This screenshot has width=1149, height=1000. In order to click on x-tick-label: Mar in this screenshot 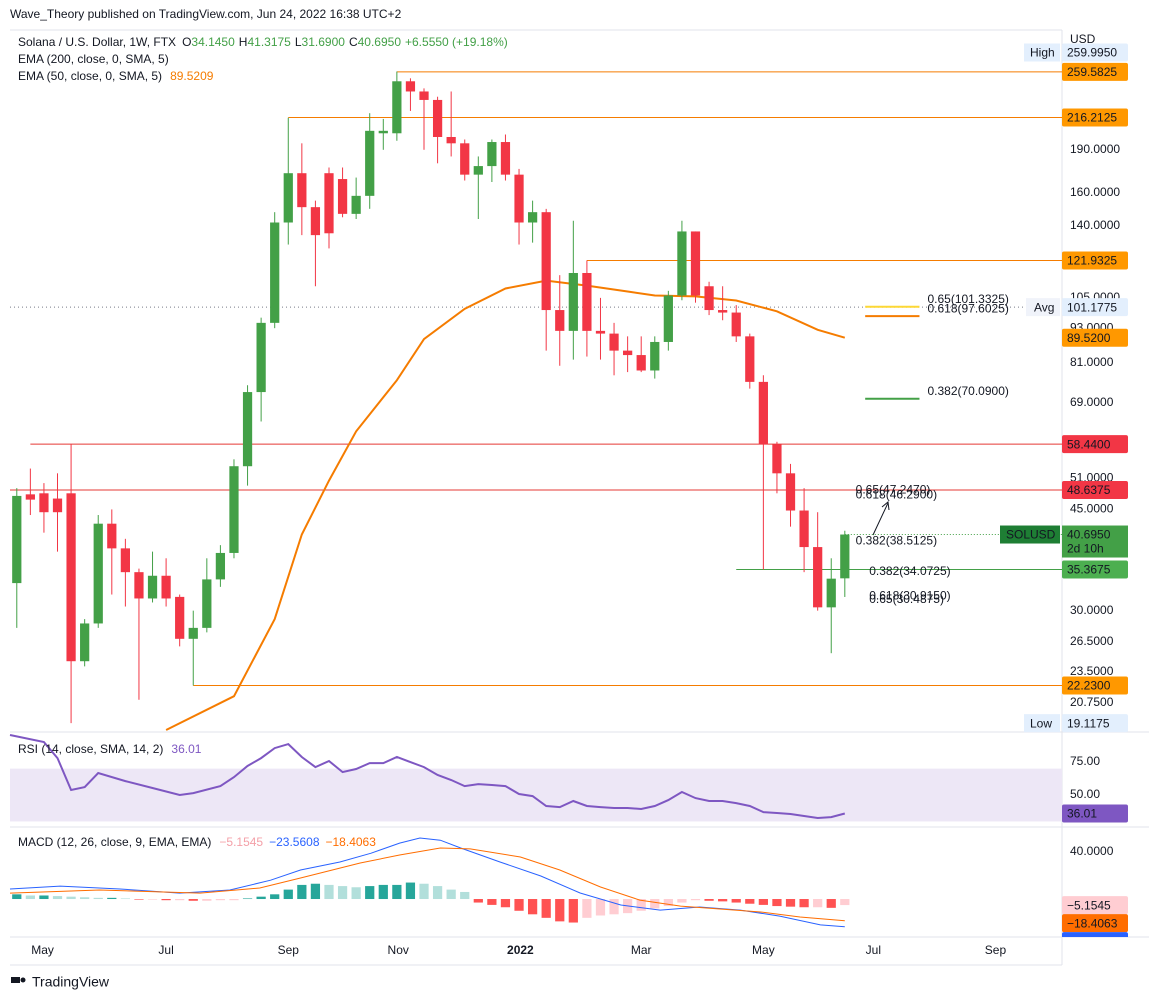, I will do `click(641, 950)`.